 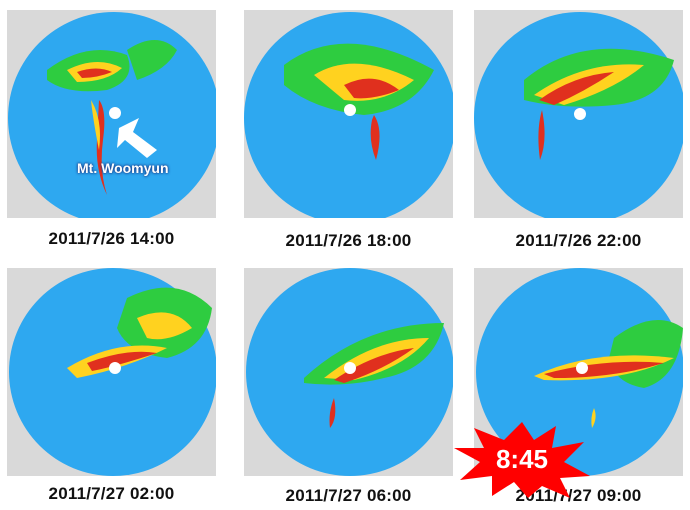 What do you see at coordinates (123, 168) in the screenshot?
I see `mt-woomyun-label: Mt. Woomyun` at bounding box center [123, 168].